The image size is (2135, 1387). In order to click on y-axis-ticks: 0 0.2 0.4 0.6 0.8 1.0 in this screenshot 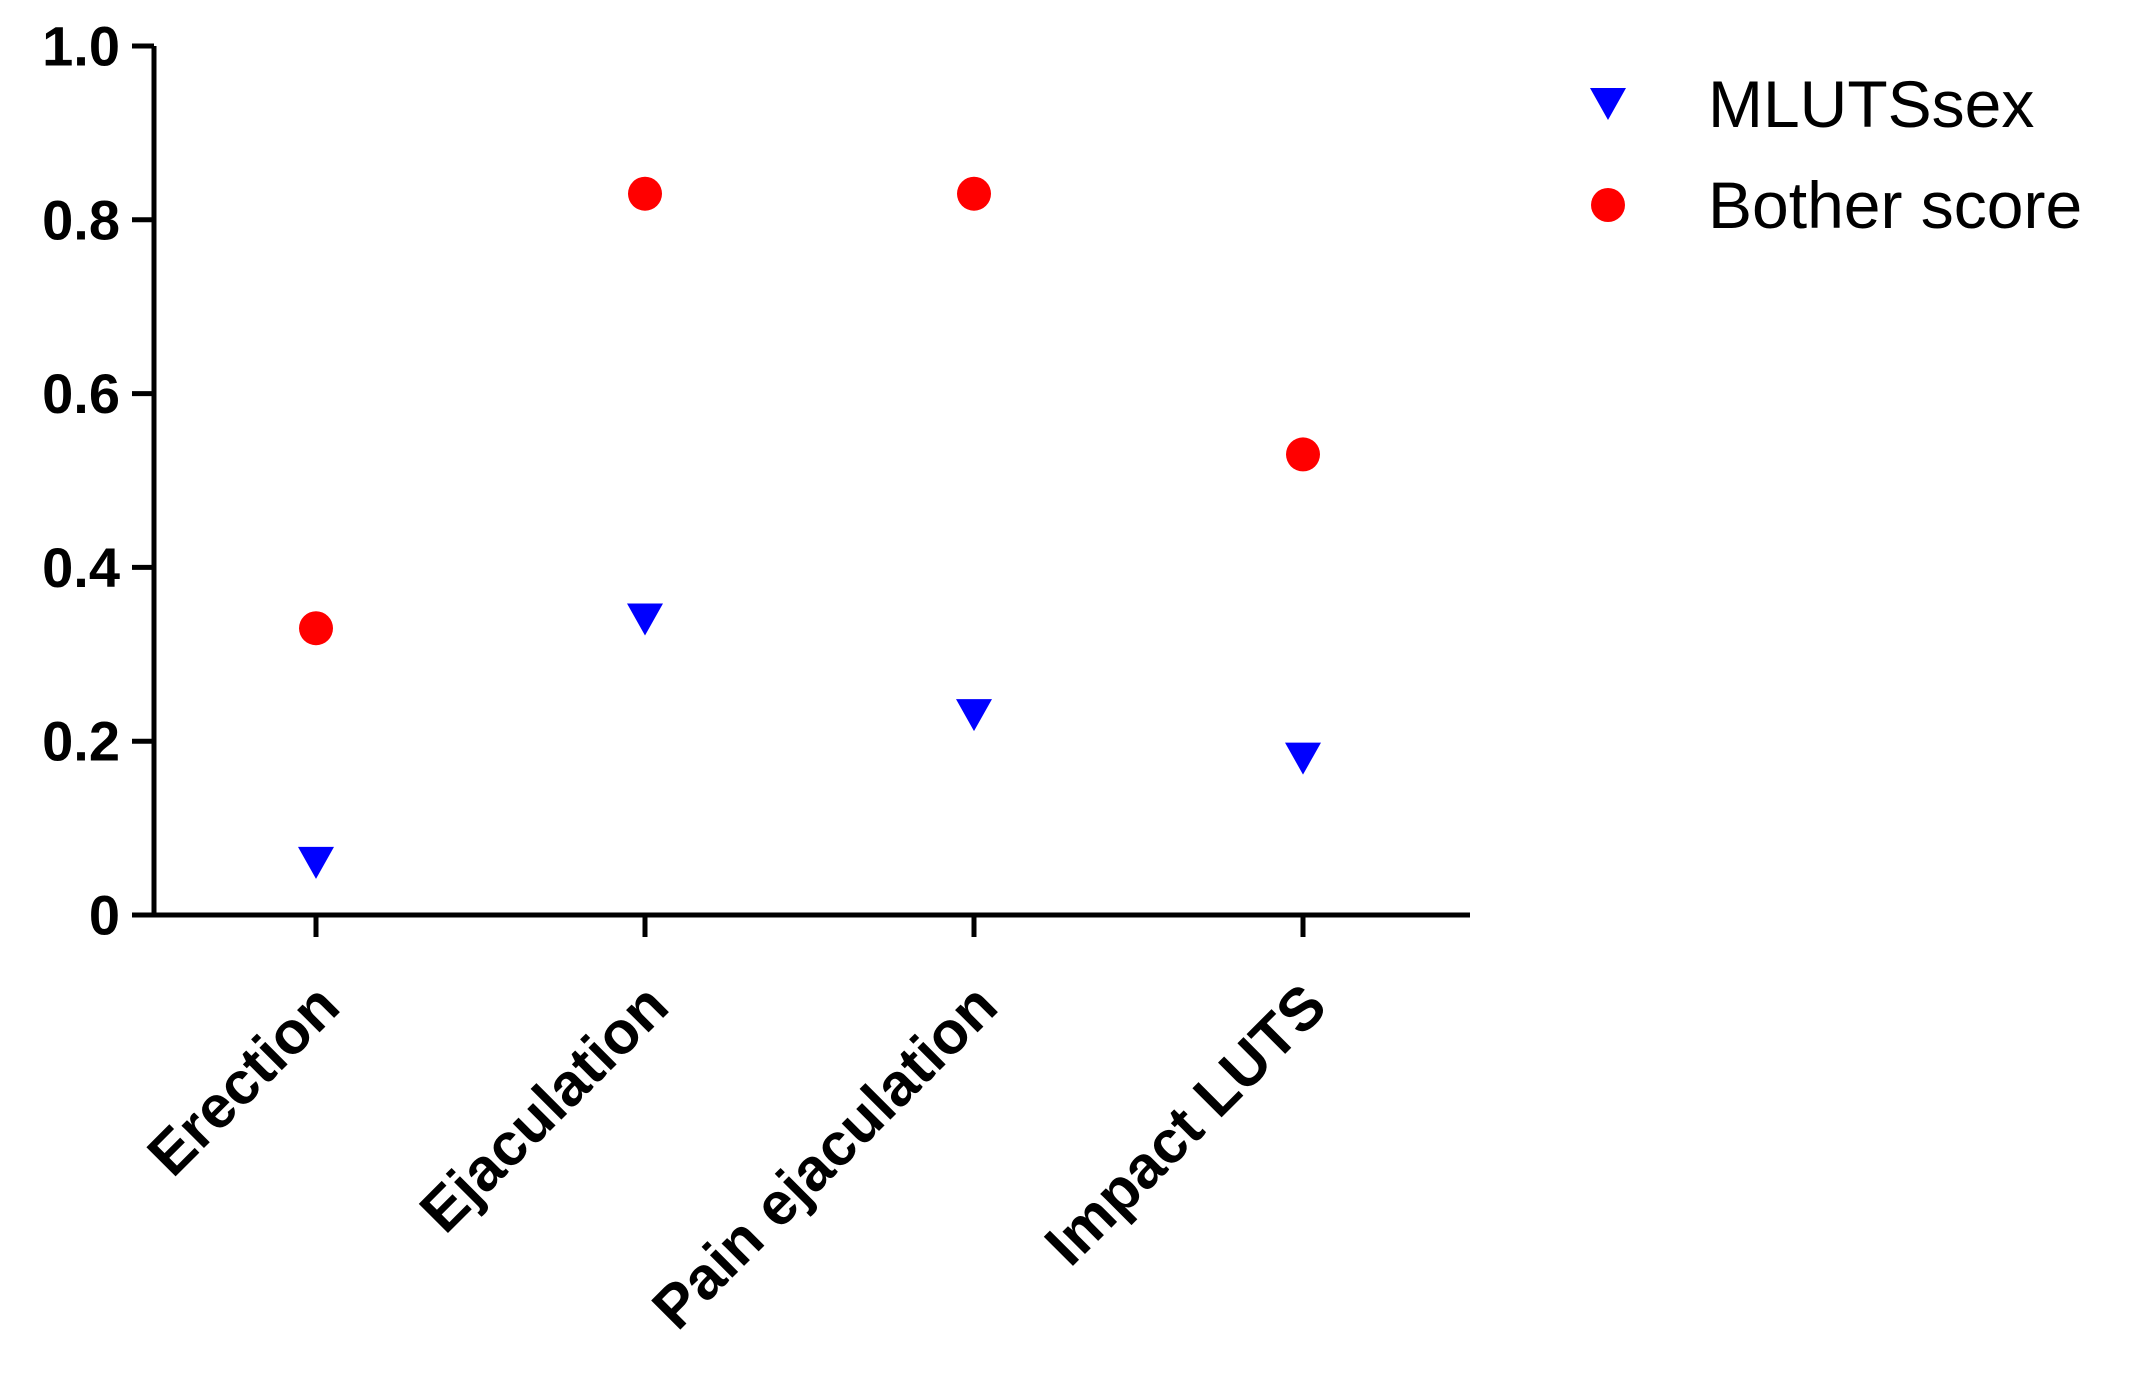, I will do `click(98, 481)`.